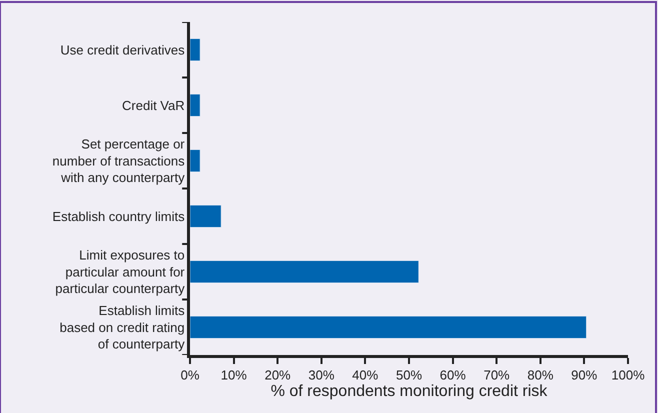  I want to click on y-tick-label: Use credit derivatives, so click(123, 50).